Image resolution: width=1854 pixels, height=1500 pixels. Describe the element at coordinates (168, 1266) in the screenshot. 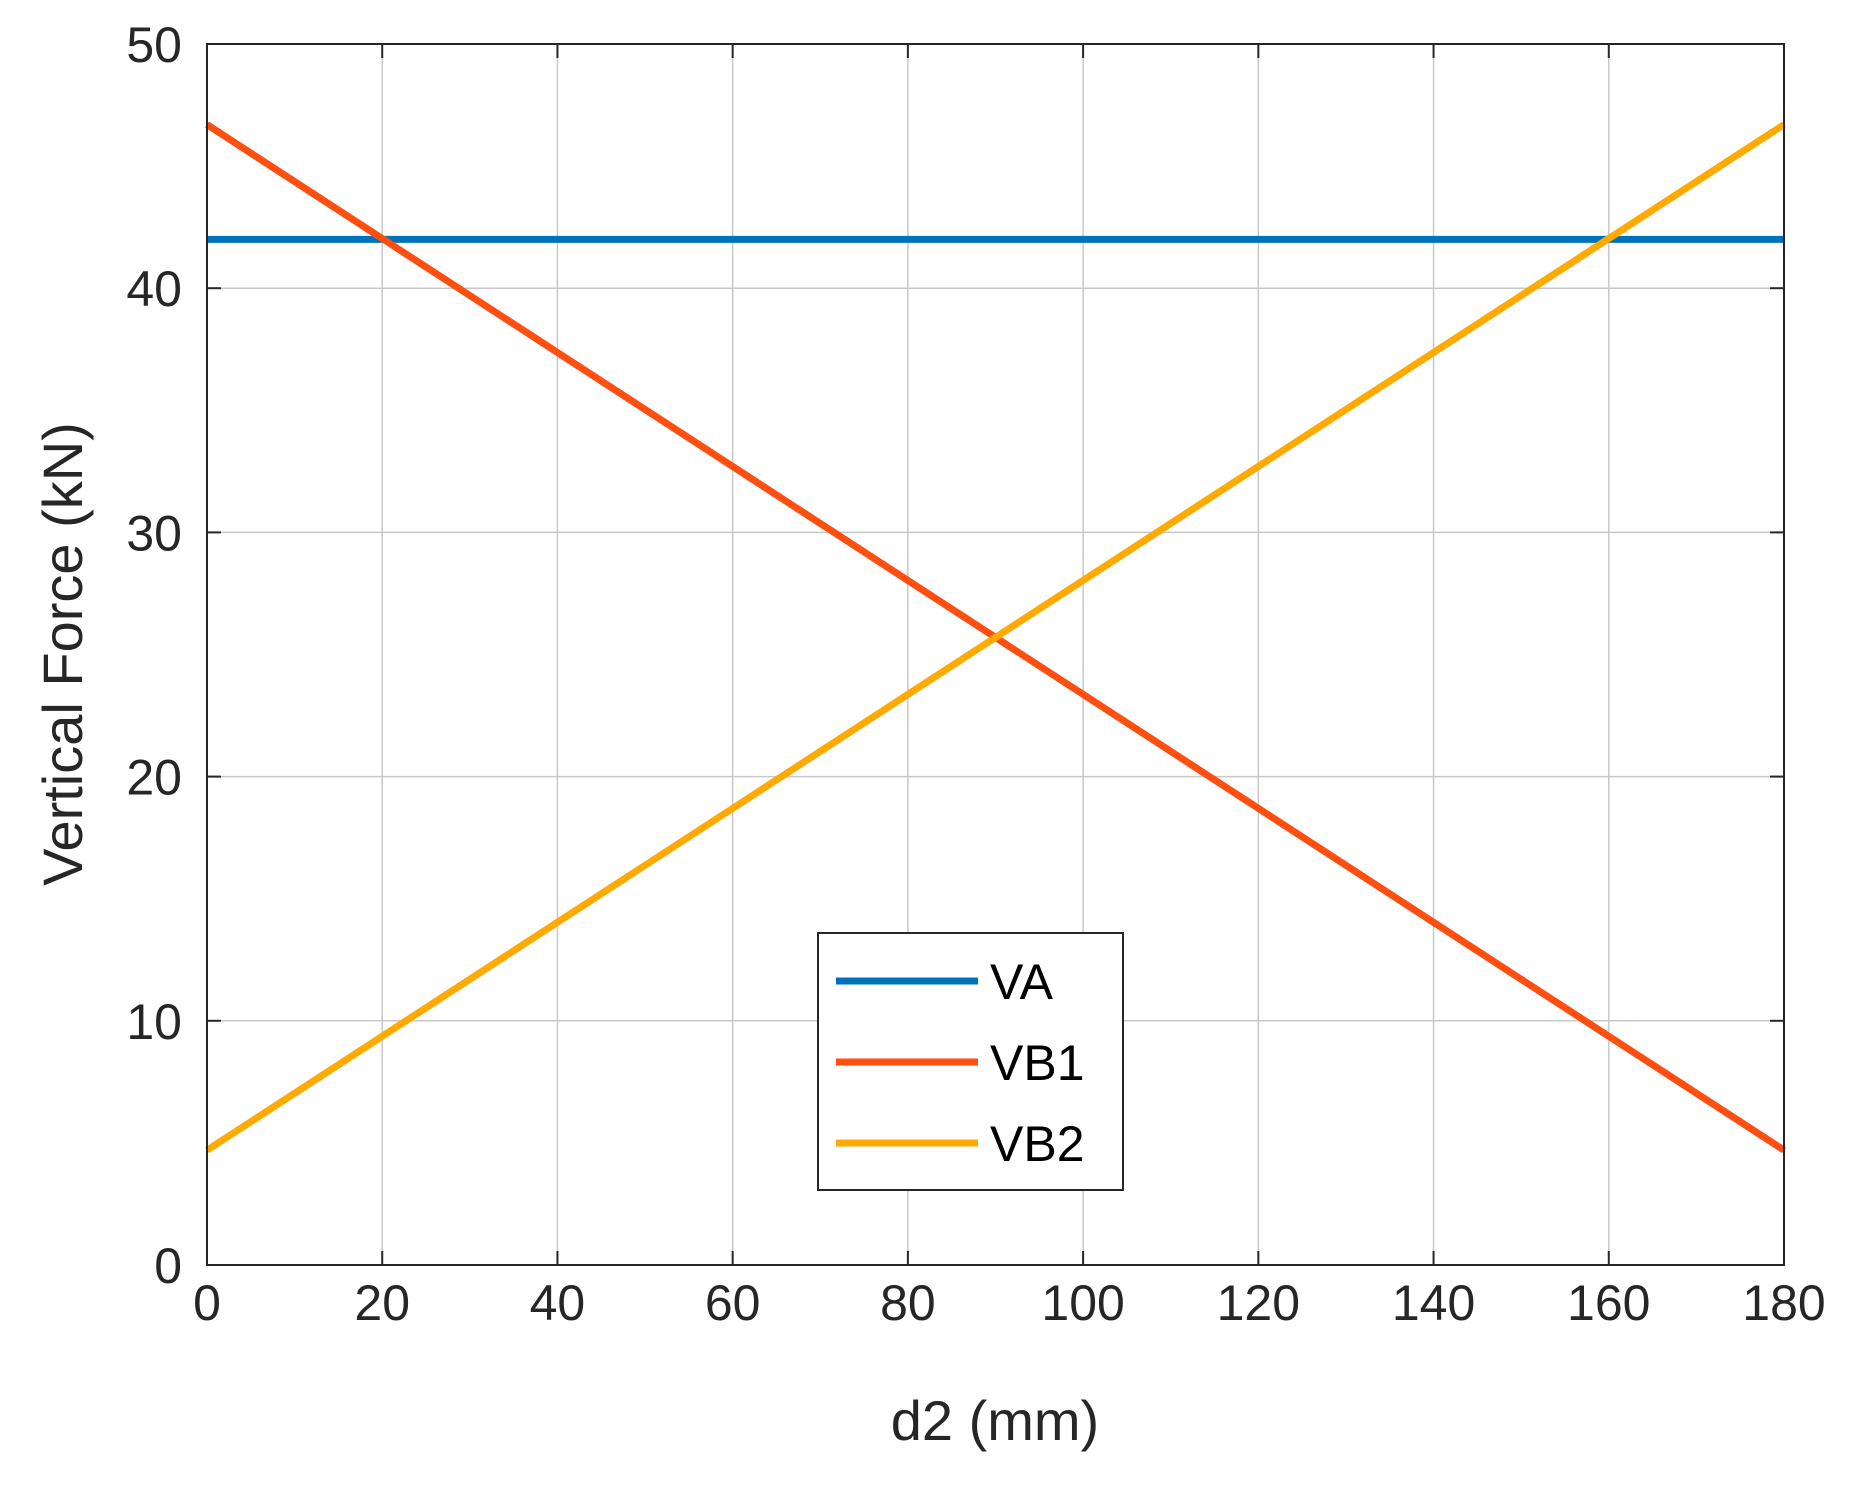

I see `y-tick-label: 0` at that location.